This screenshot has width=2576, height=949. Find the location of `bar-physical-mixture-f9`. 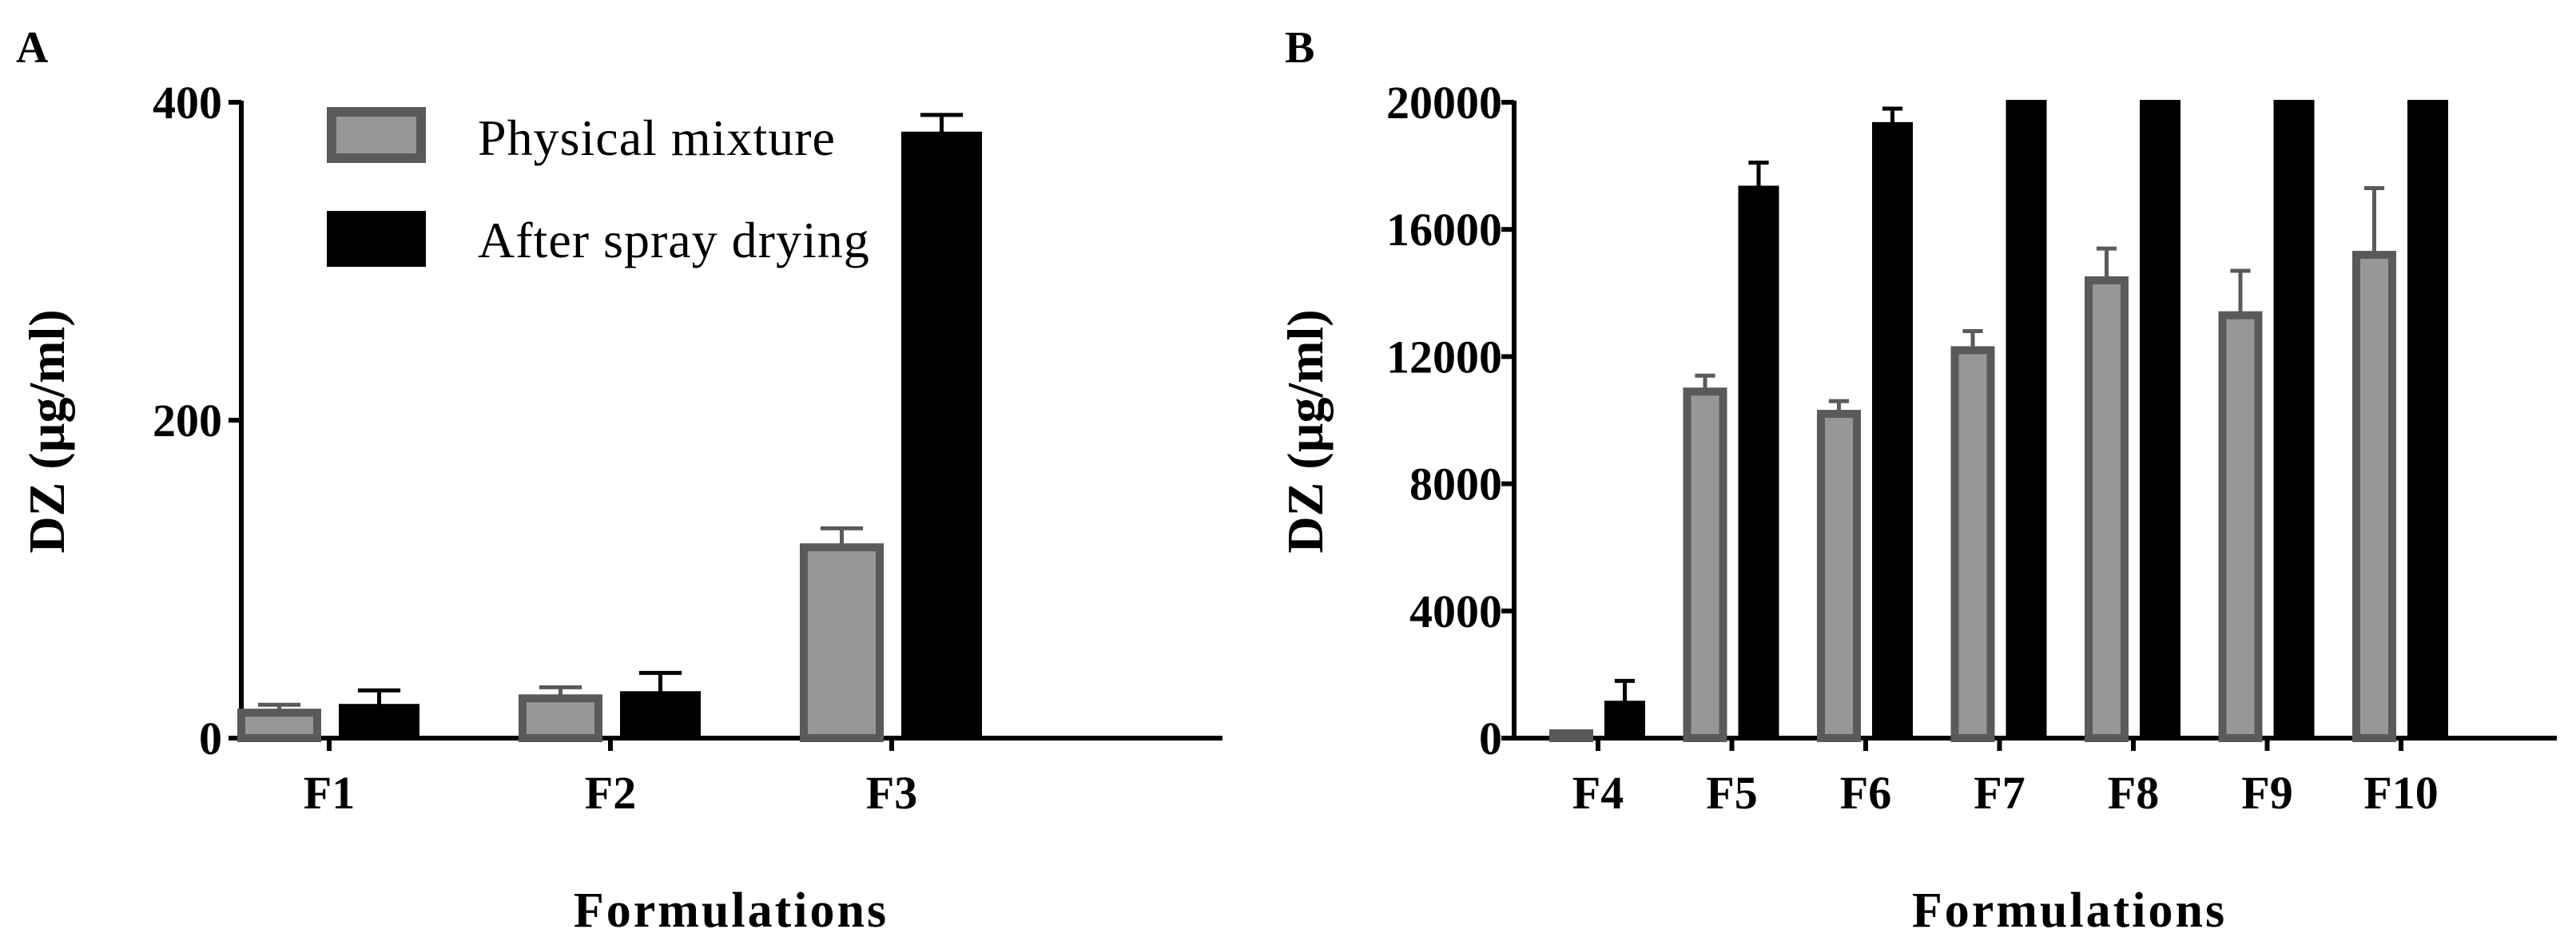

bar-physical-mixture-f9 is located at coordinates (2240, 527).